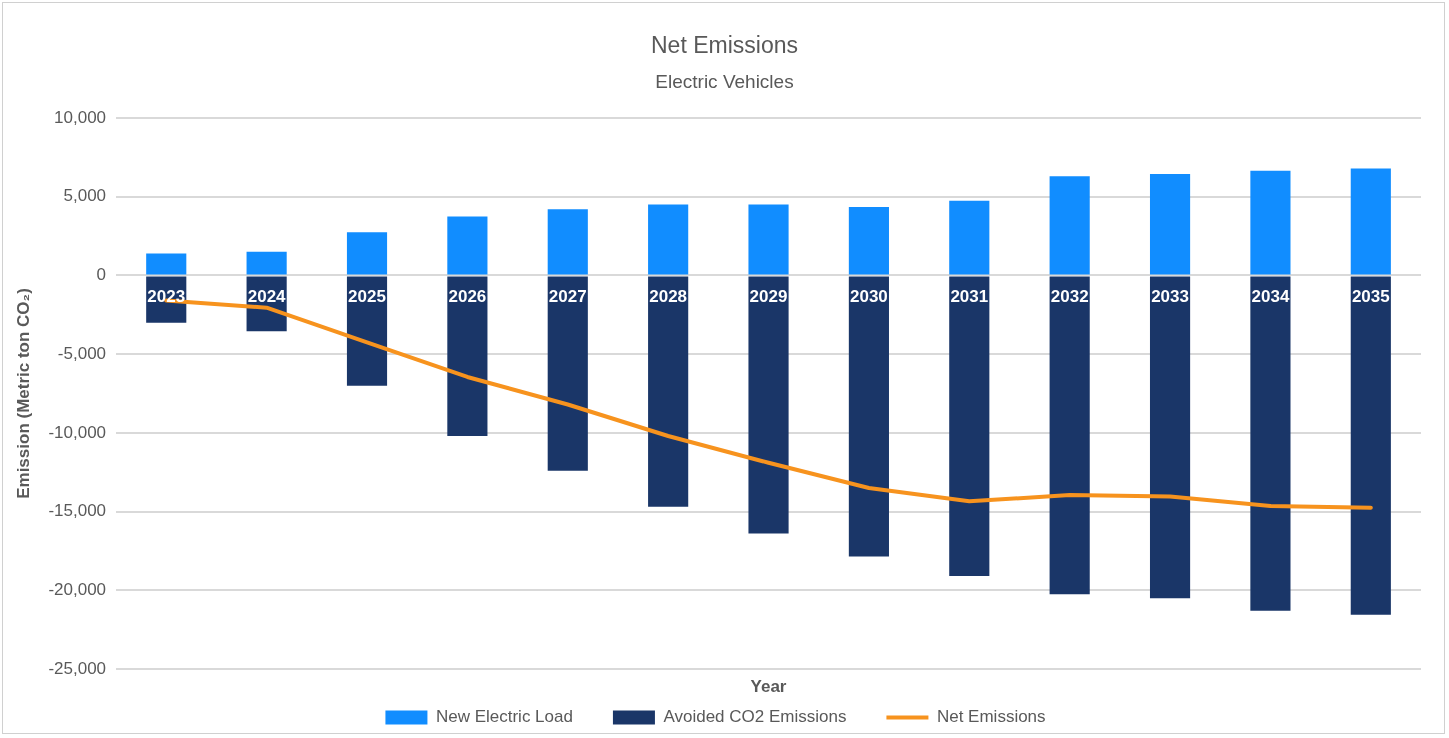 This screenshot has width=1449, height=738. Describe the element at coordinates (768, 686) in the screenshot. I see `x-axis-title: Year` at that location.